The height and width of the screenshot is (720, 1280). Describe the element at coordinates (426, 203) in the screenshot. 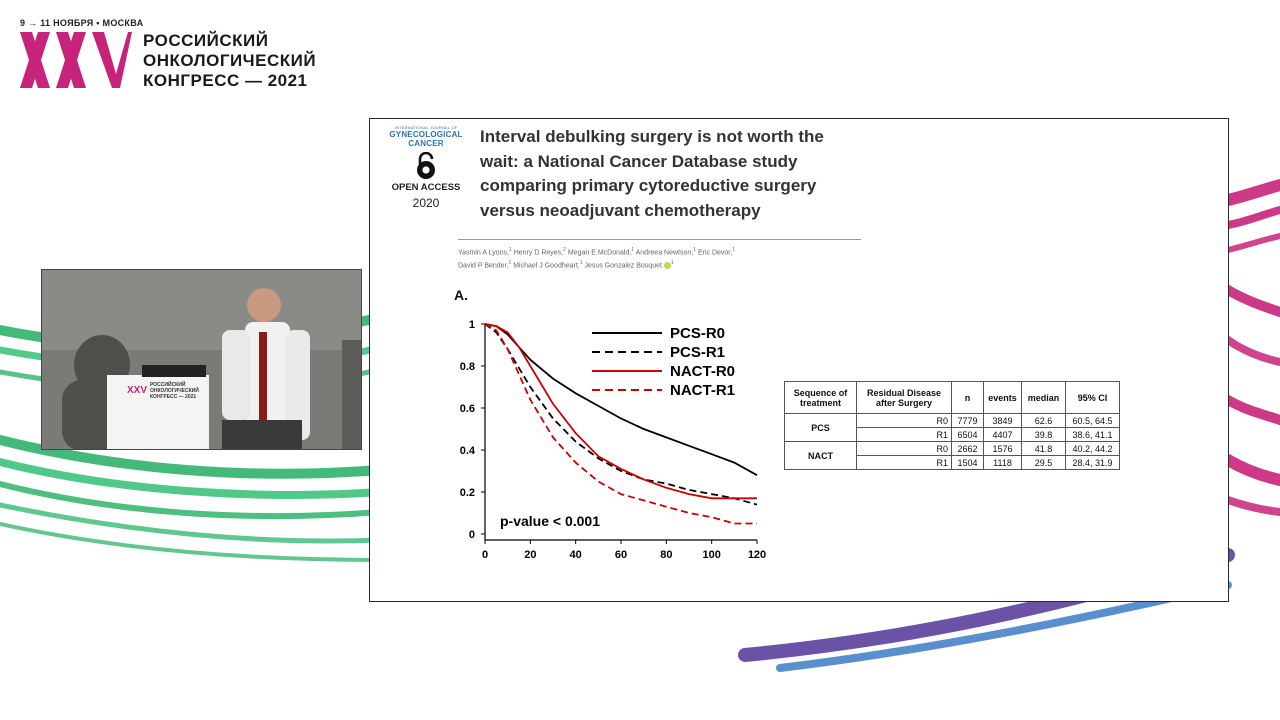

I see `publication-year: 2020` at that location.